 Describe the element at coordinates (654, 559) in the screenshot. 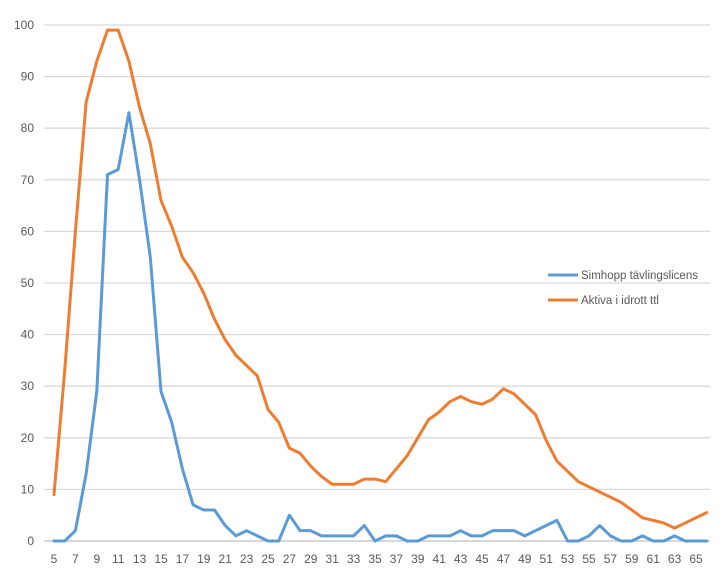

I see `x-tick-label: 61` at that location.